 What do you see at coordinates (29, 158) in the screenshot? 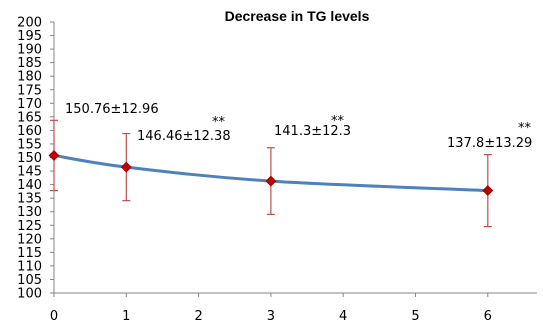
I see `y-tick-label: 150` at bounding box center [29, 158].